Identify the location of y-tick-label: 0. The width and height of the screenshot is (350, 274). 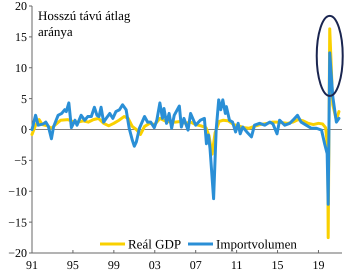
(24, 129).